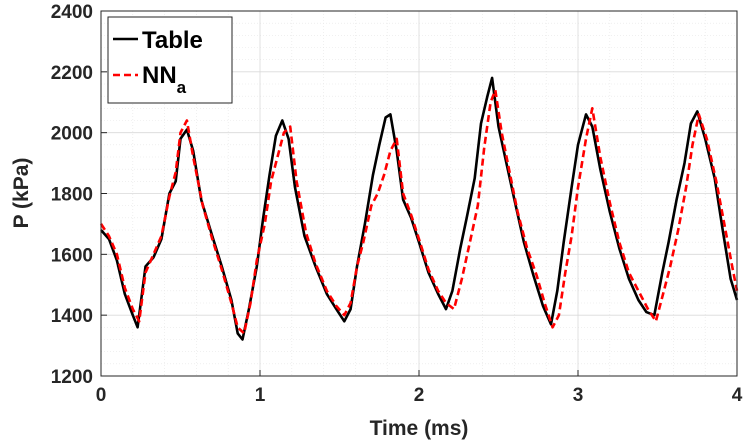 The image size is (747, 442). What do you see at coordinates (260, 395) in the screenshot?
I see `x-tick-label: 1` at bounding box center [260, 395].